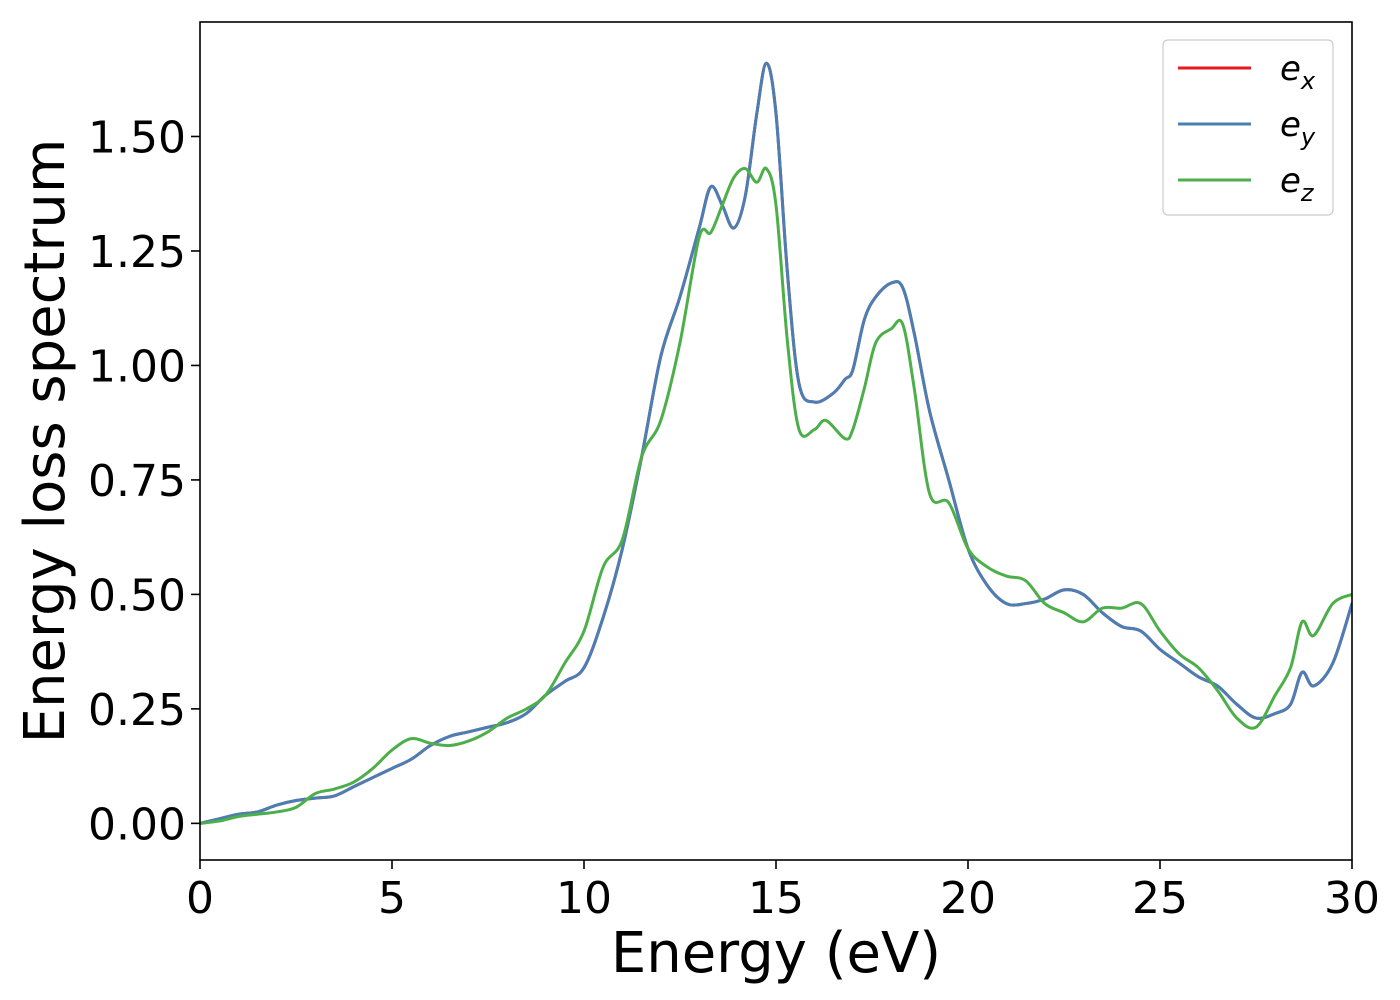 The width and height of the screenshot is (1400, 1000). What do you see at coordinates (584, 898) in the screenshot?
I see `x-tick-label: 10` at bounding box center [584, 898].